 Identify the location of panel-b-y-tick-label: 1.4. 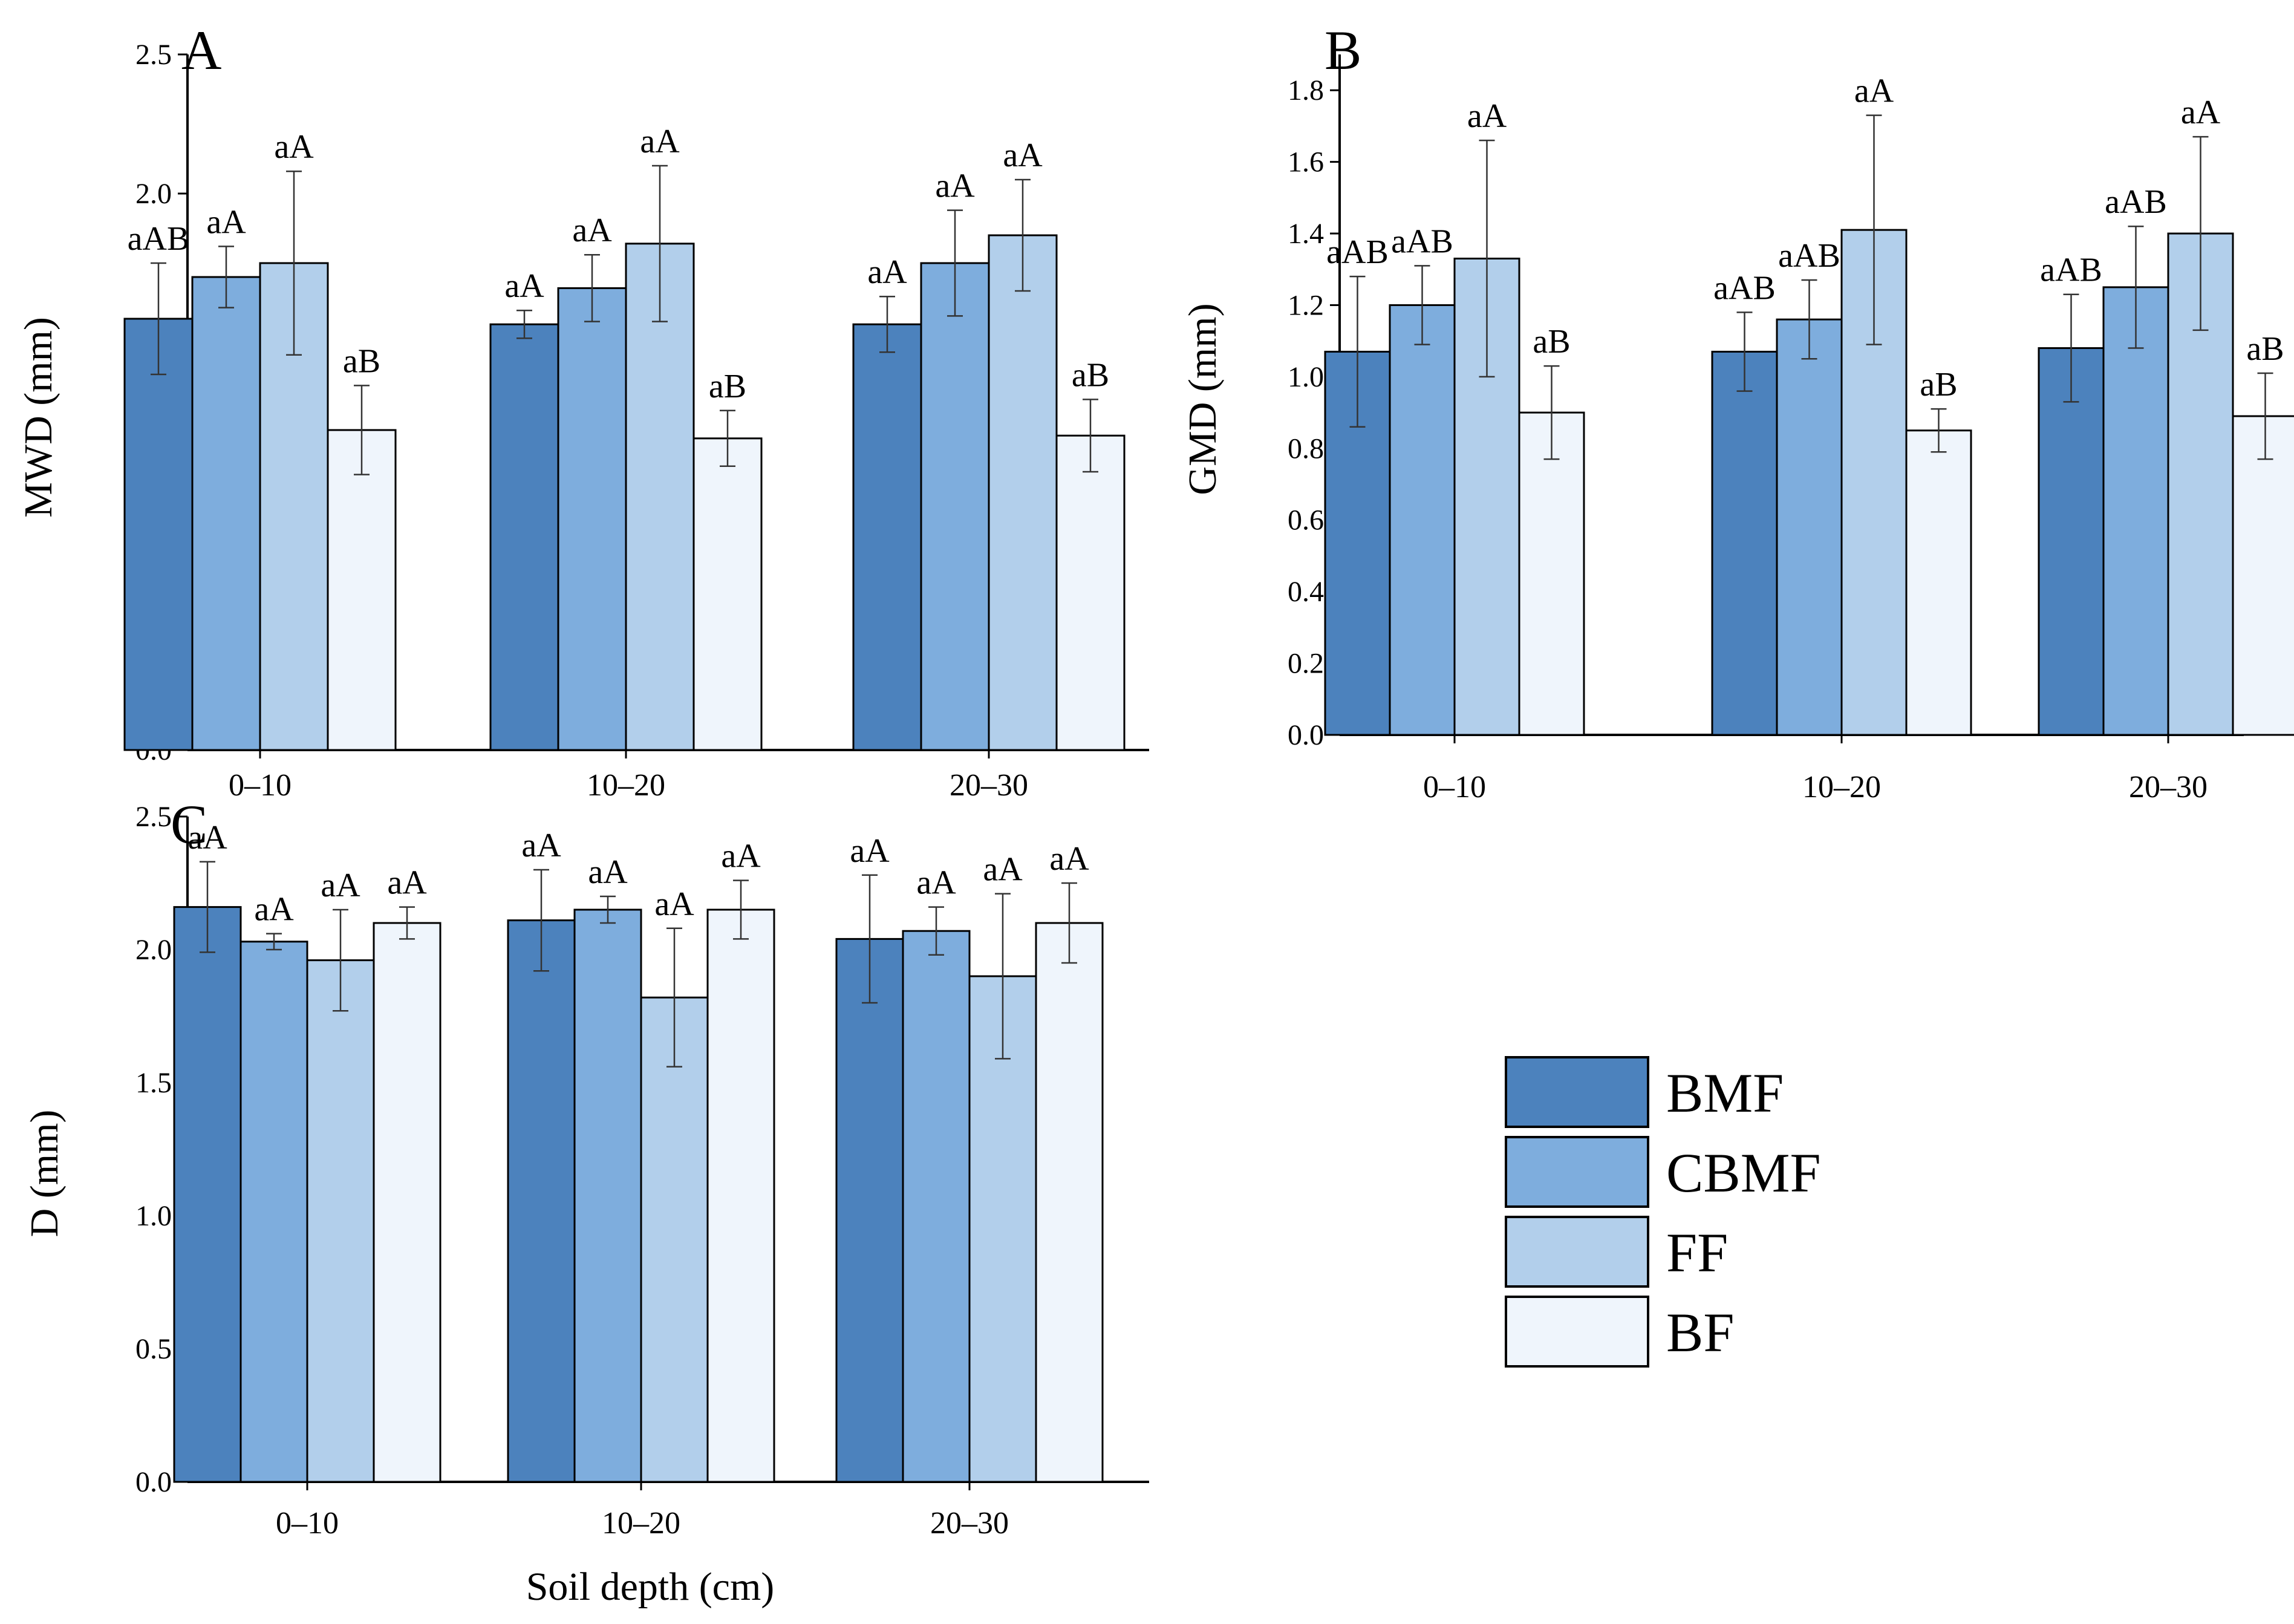
(1306, 234).